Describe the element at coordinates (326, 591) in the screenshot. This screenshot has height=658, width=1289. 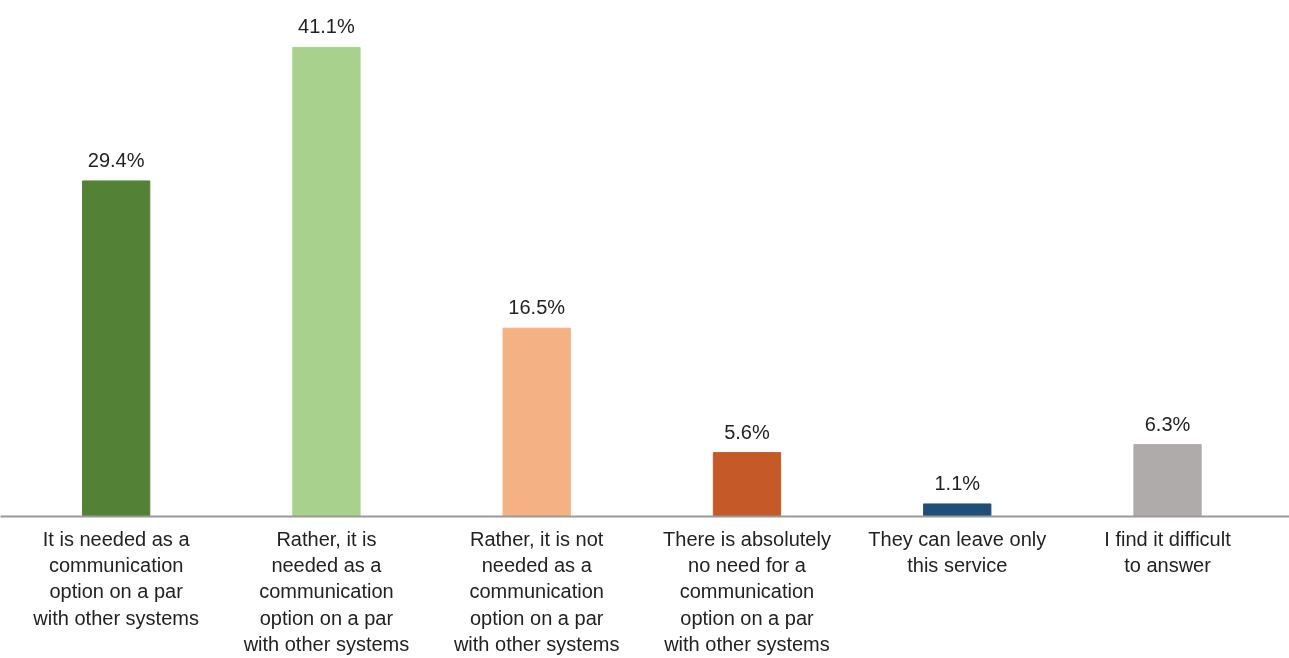
I see `x-tick-label: Rather, it is needed as a communication option on a par with other systems` at that location.